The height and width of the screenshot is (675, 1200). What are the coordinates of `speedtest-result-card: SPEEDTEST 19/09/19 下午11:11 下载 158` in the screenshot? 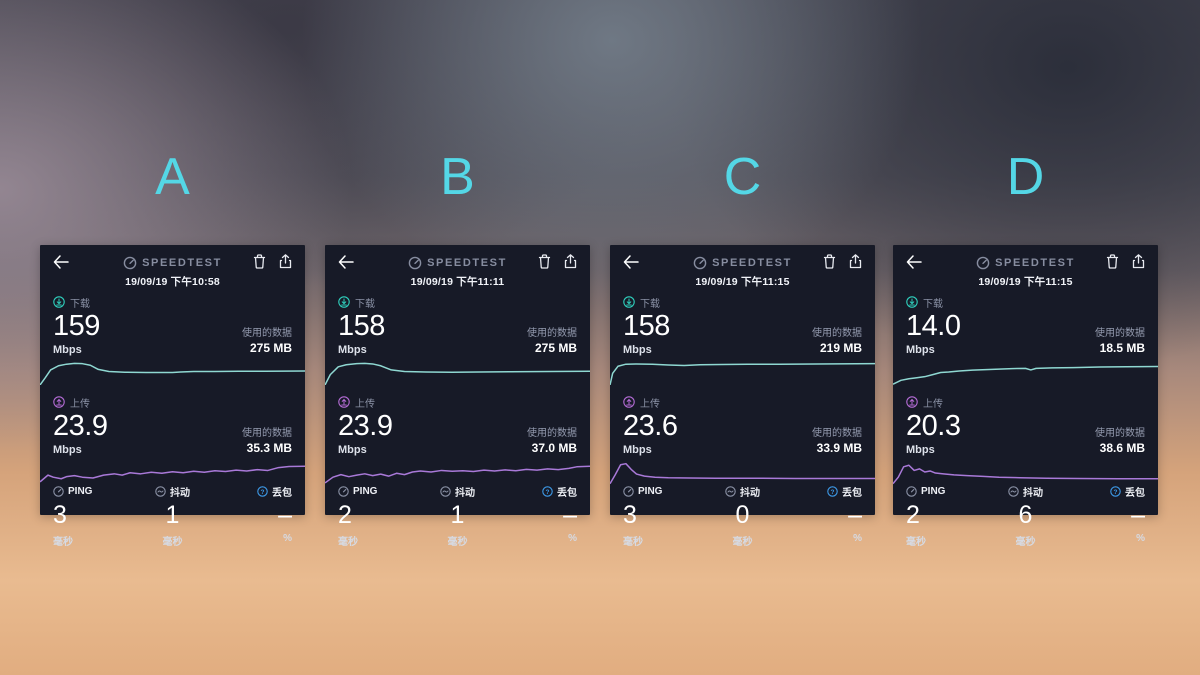 It's located at (457, 396).